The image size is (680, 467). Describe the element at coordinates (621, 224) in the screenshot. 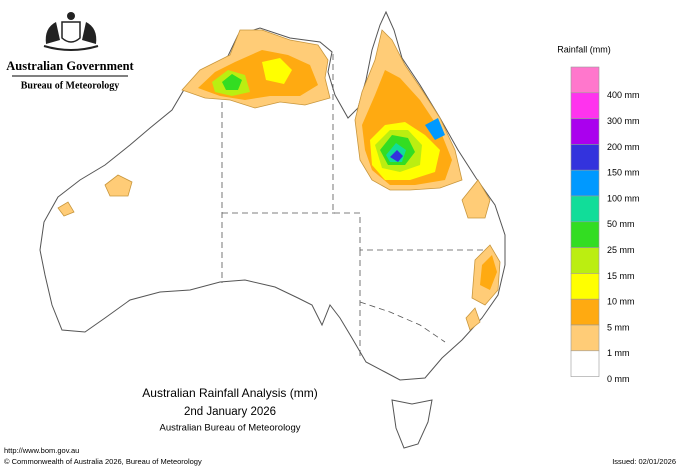

I see `legend-label: 50 mm` at that location.